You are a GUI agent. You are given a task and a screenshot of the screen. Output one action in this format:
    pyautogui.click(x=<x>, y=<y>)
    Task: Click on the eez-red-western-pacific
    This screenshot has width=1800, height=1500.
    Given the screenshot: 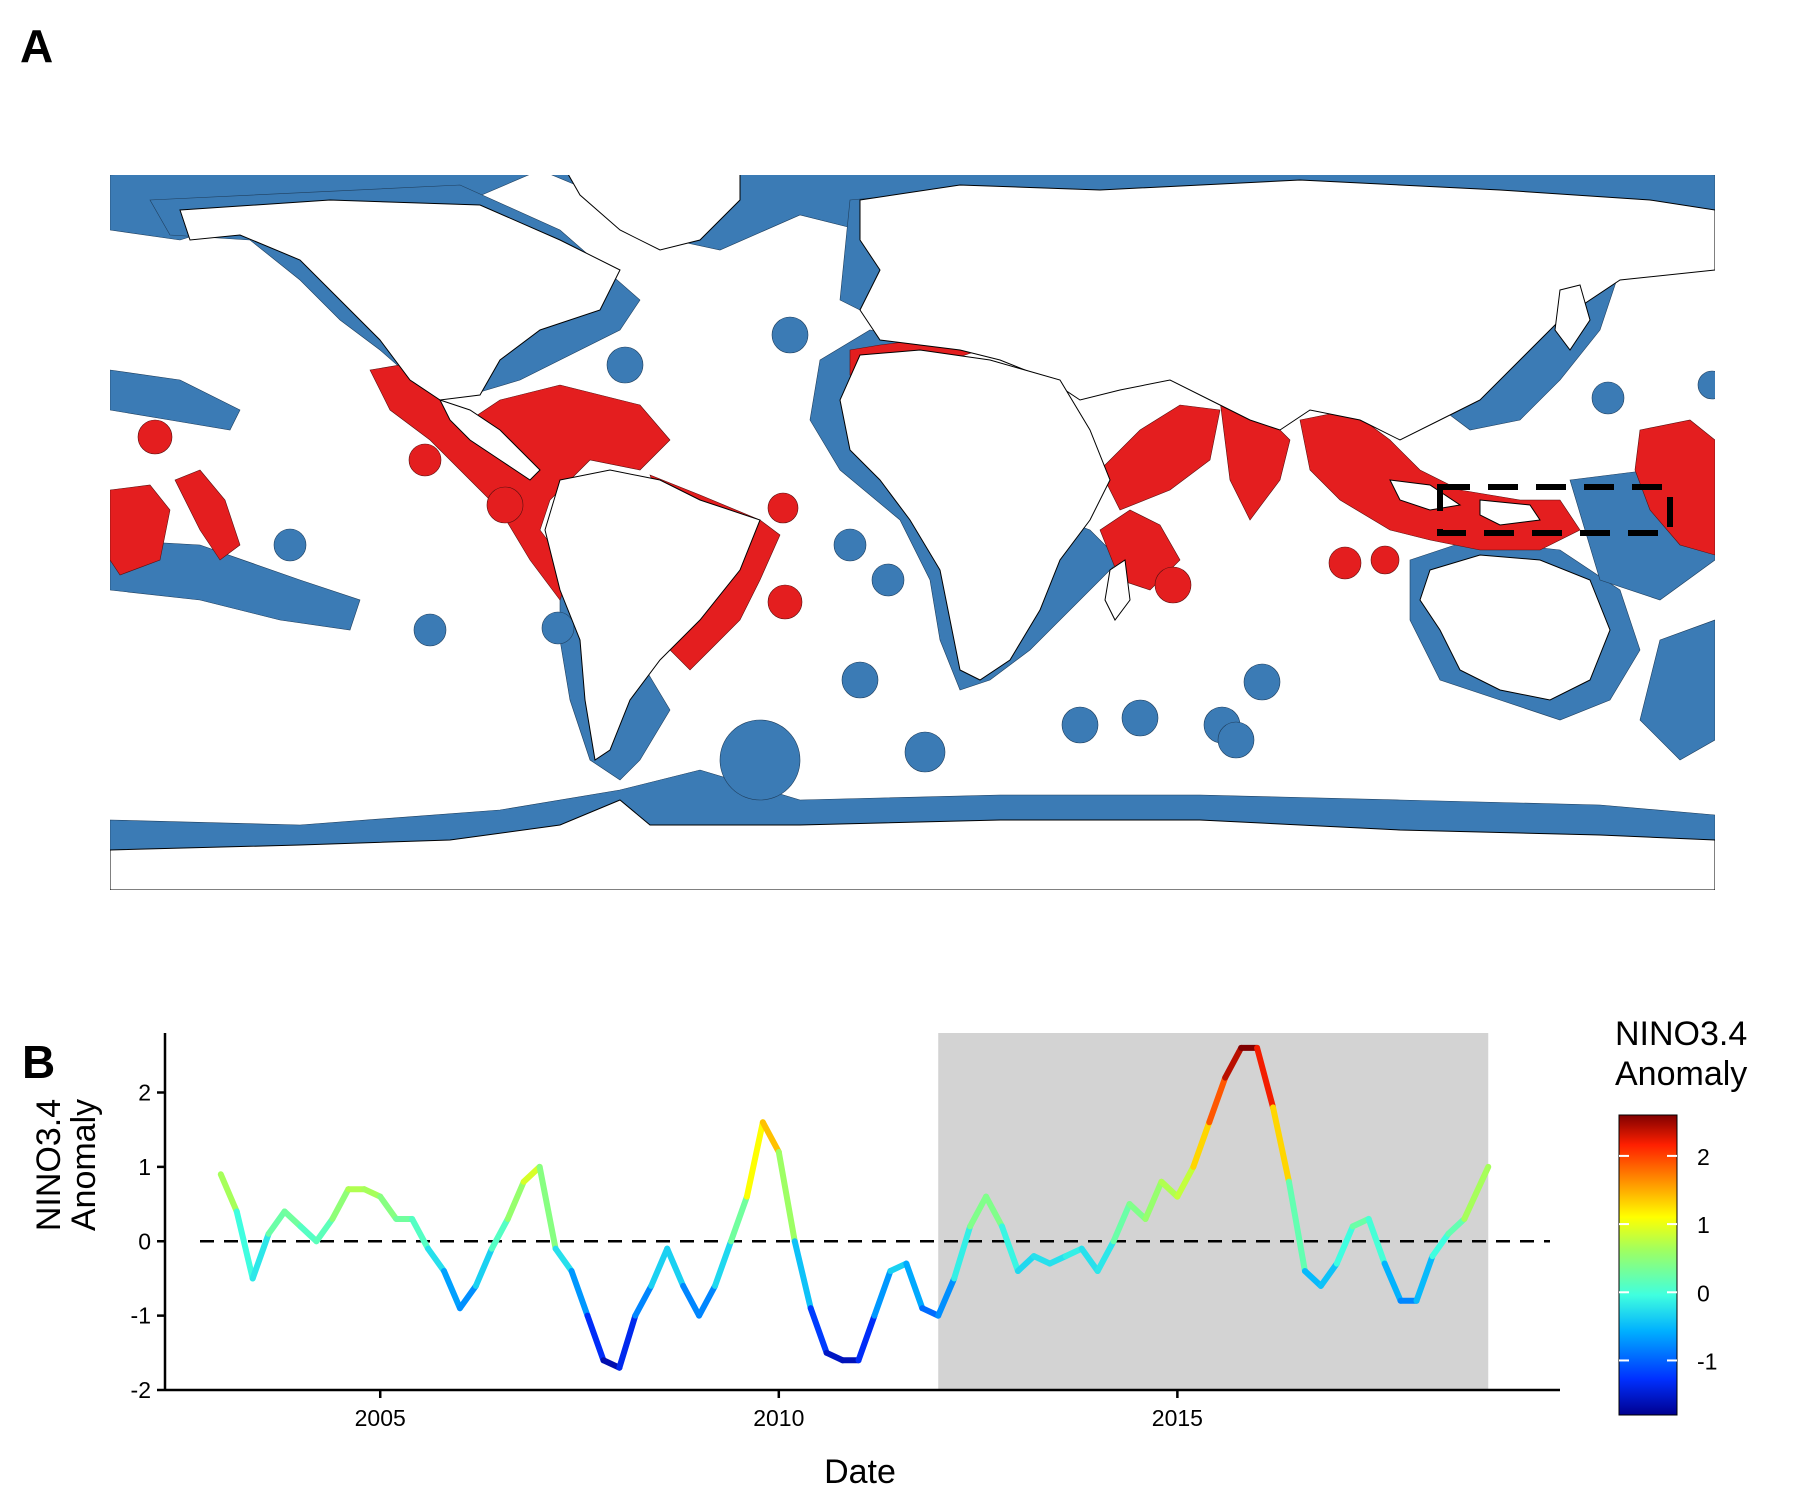 What is the action you would take?
    pyautogui.click(x=1674, y=487)
    